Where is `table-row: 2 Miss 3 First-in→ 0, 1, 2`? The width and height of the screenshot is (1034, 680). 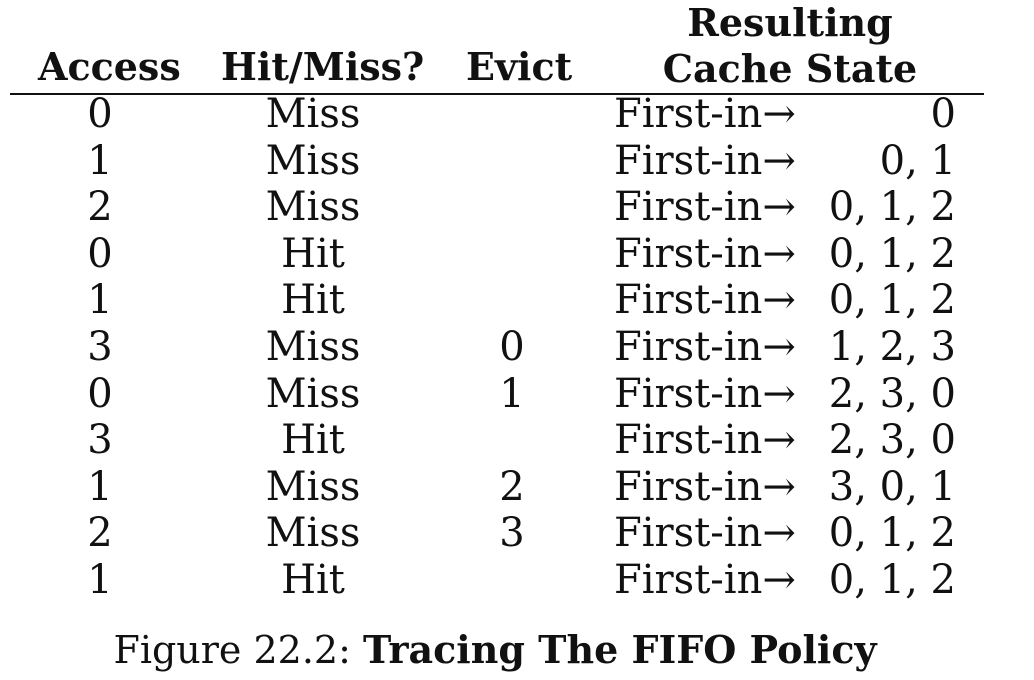 table-row: 2 Miss 3 First-in→ 0, 1, 2 is located at coordinates (517, 533).